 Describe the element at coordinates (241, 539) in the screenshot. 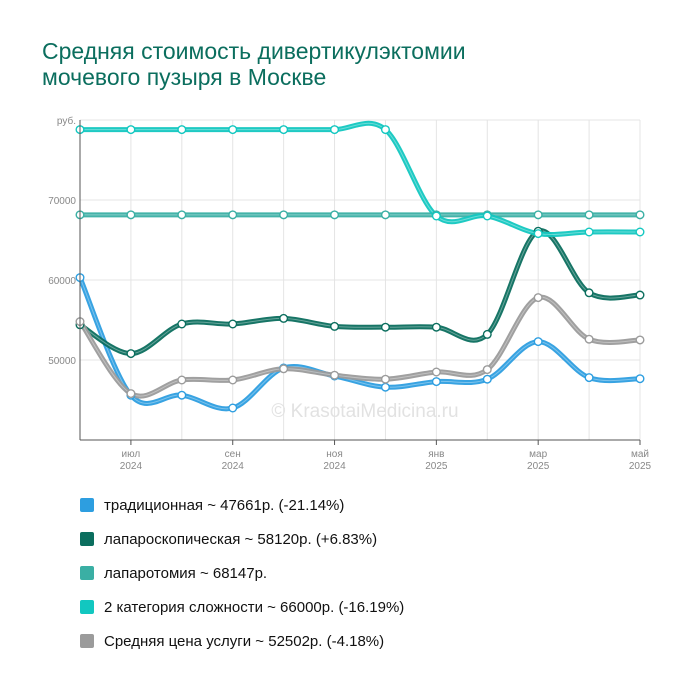

I see `legend-label: лапароскопическая ~ 58120р. (+6.83%)` at that location.